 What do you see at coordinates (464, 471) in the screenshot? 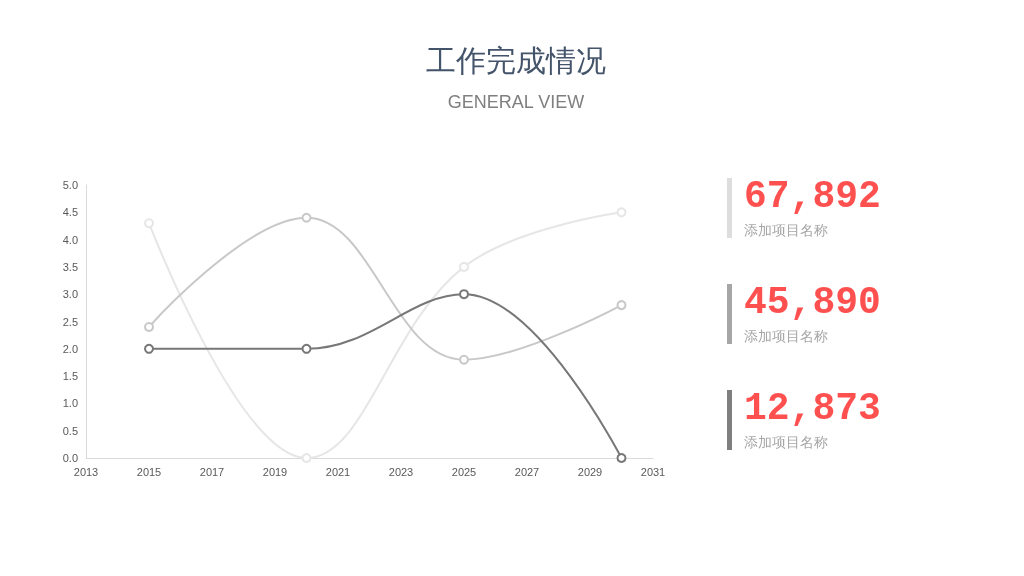
I see `x-tick-label: 2025` at bounding box center [464, 471].